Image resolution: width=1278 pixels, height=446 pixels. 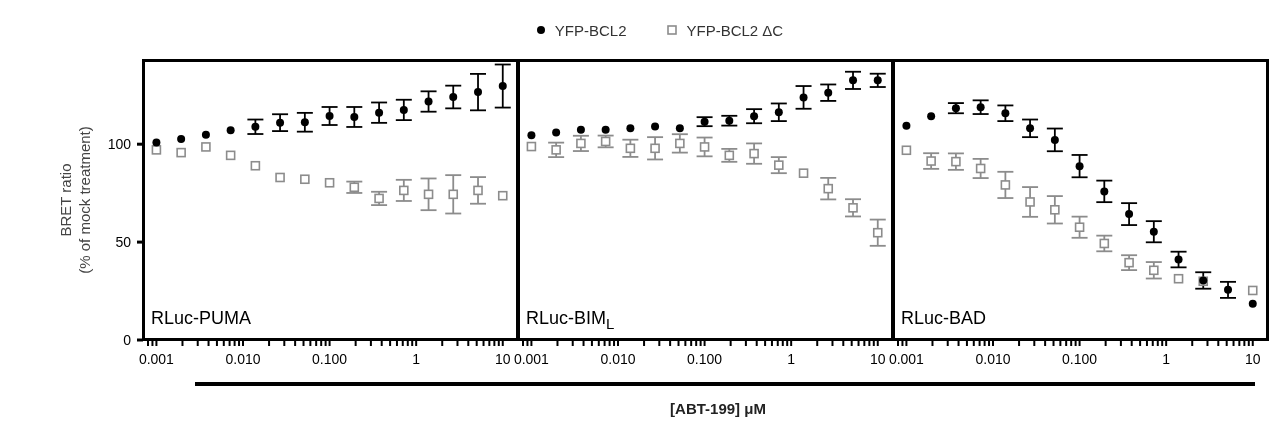 What do you see at coordinates (119, 144) in the screenshot?
I see `y-tick-label: 100` at bounding box center [119, 144].